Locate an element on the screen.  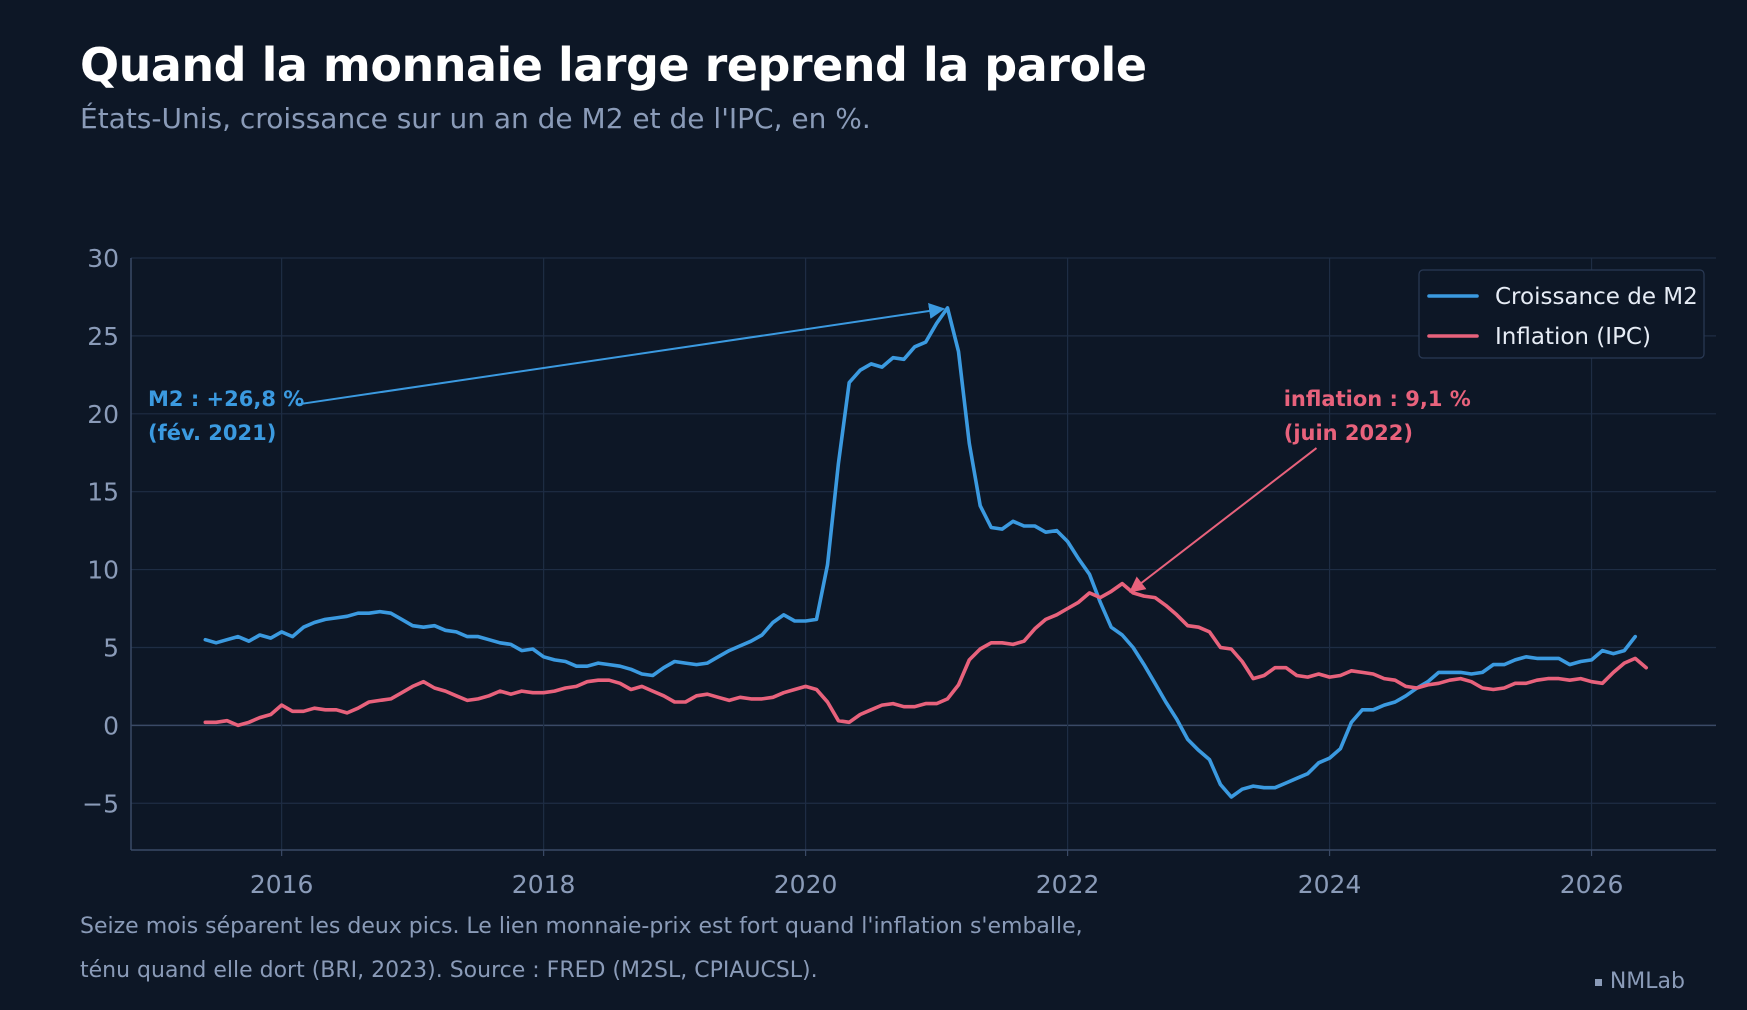
y-tick-label: −5 is located at coordinates (100, 803).